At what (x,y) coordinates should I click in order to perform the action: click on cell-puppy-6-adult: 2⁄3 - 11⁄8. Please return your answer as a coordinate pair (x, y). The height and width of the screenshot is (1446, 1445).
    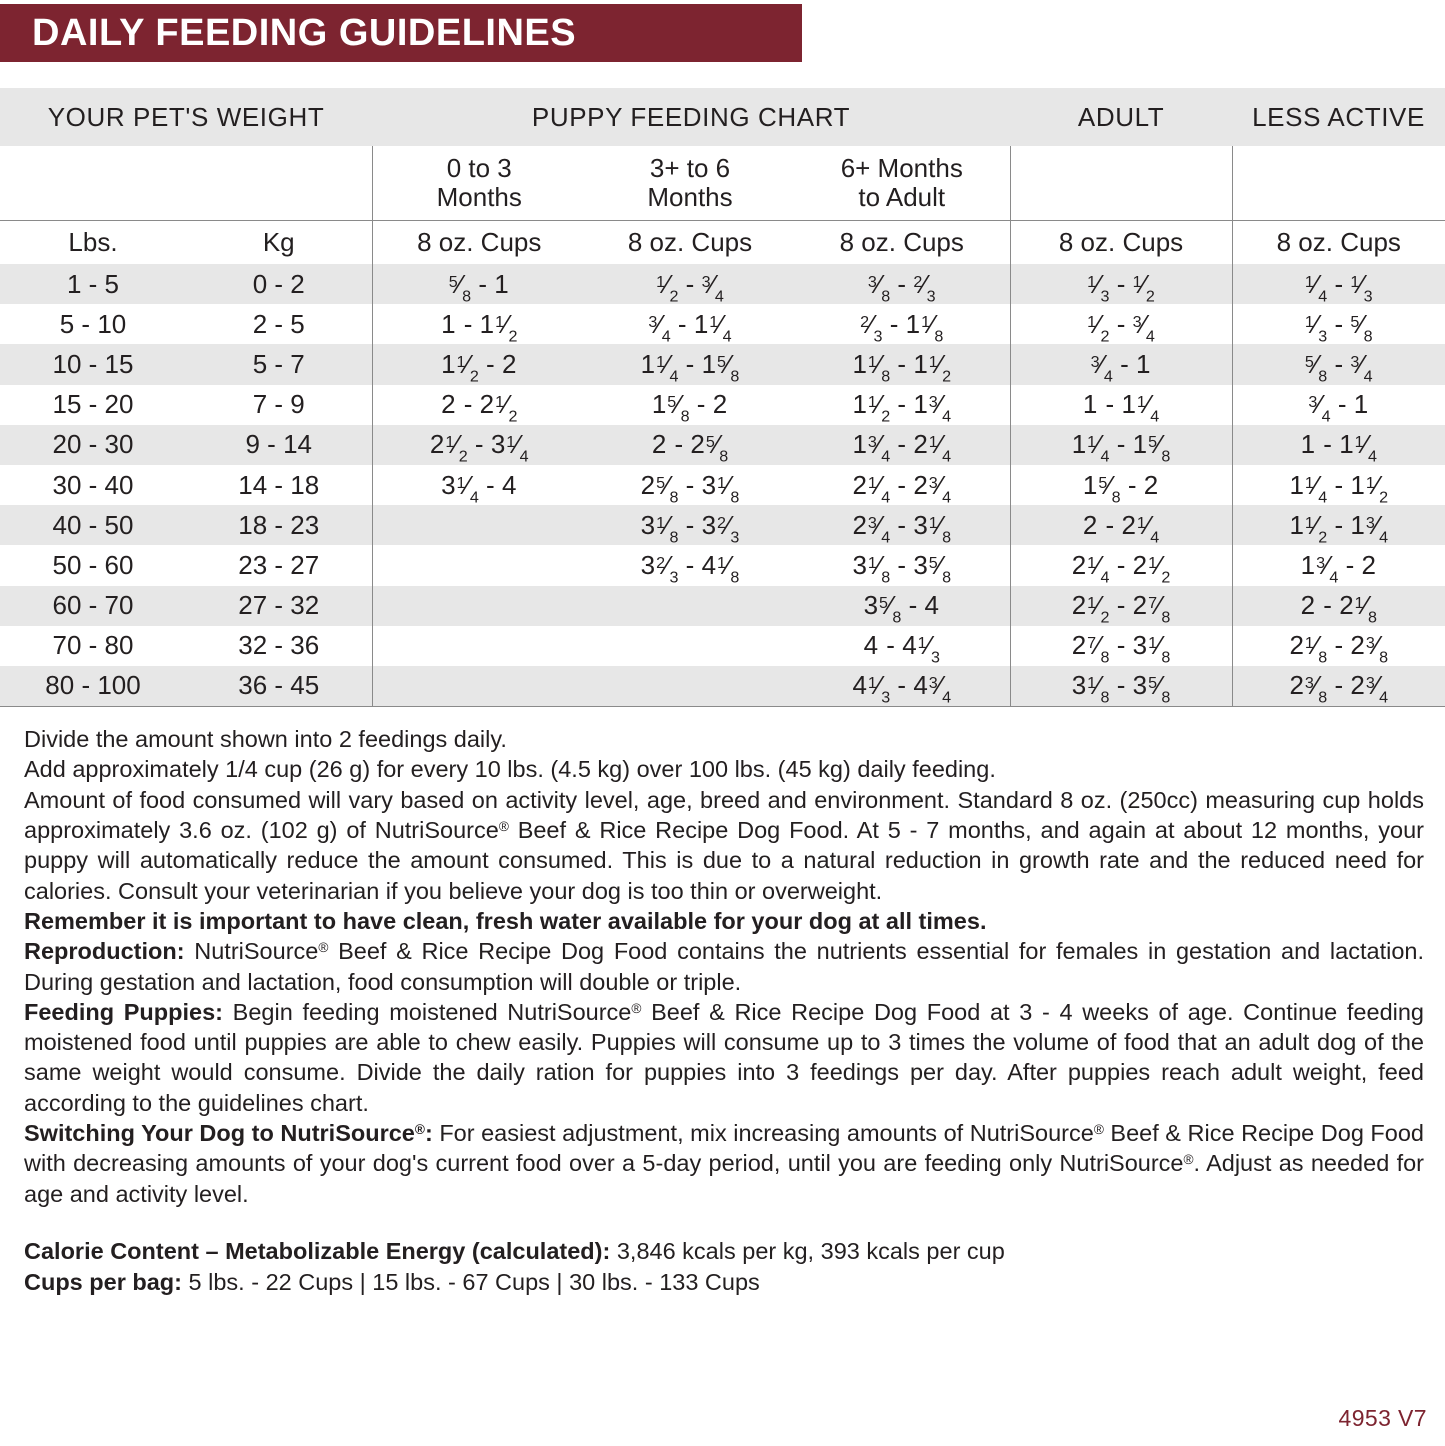
    Looking at the image, I should click on (902, 324).